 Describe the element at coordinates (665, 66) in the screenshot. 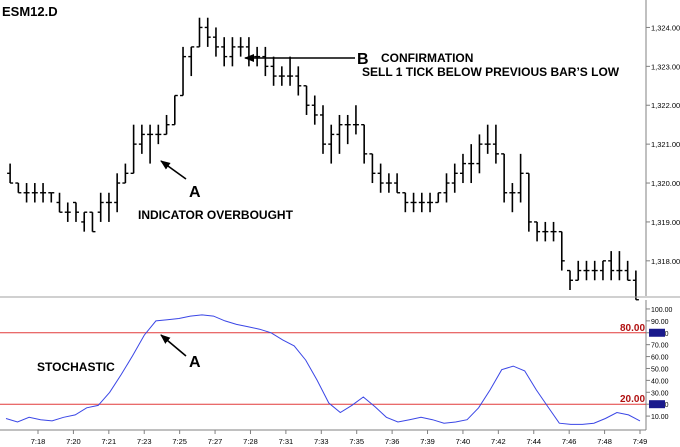

I see `price-tick-label: 1,323.00` at that location.